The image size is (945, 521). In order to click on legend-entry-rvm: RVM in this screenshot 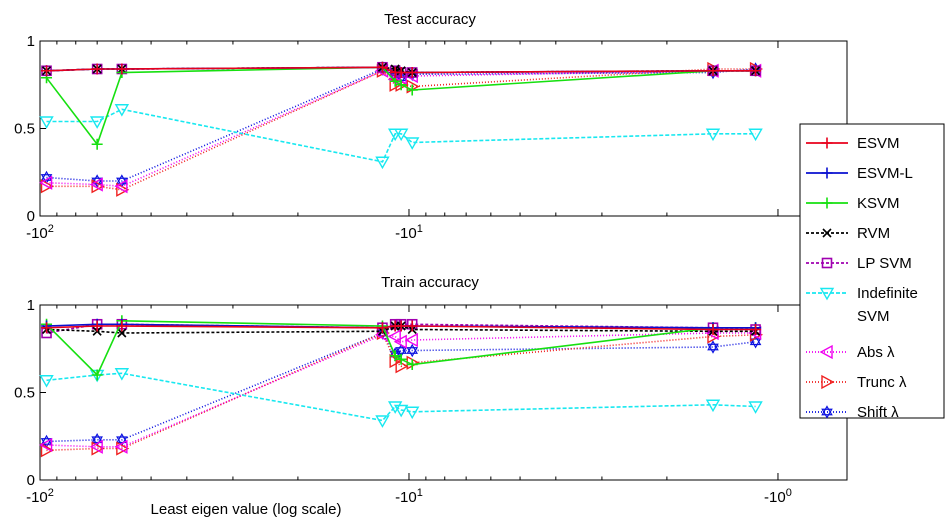, I will do `click(848, 233)`.